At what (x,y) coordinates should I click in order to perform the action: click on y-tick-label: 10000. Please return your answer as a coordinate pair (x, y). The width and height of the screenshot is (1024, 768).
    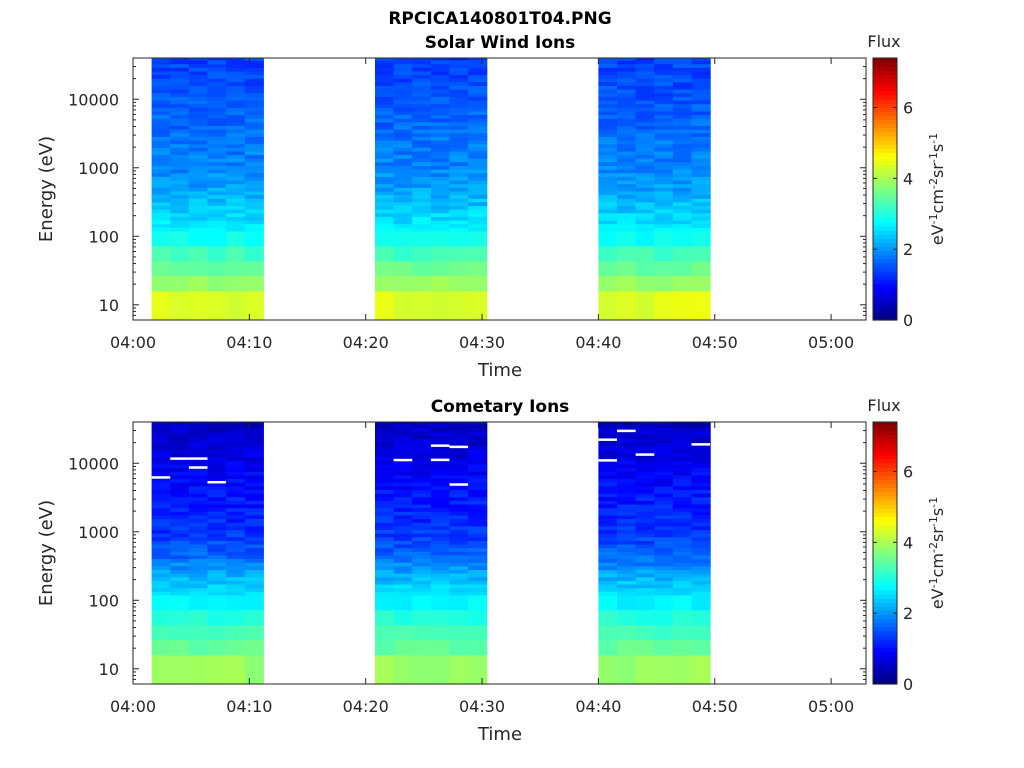
    Looking at the image, I should click on (93, 463).